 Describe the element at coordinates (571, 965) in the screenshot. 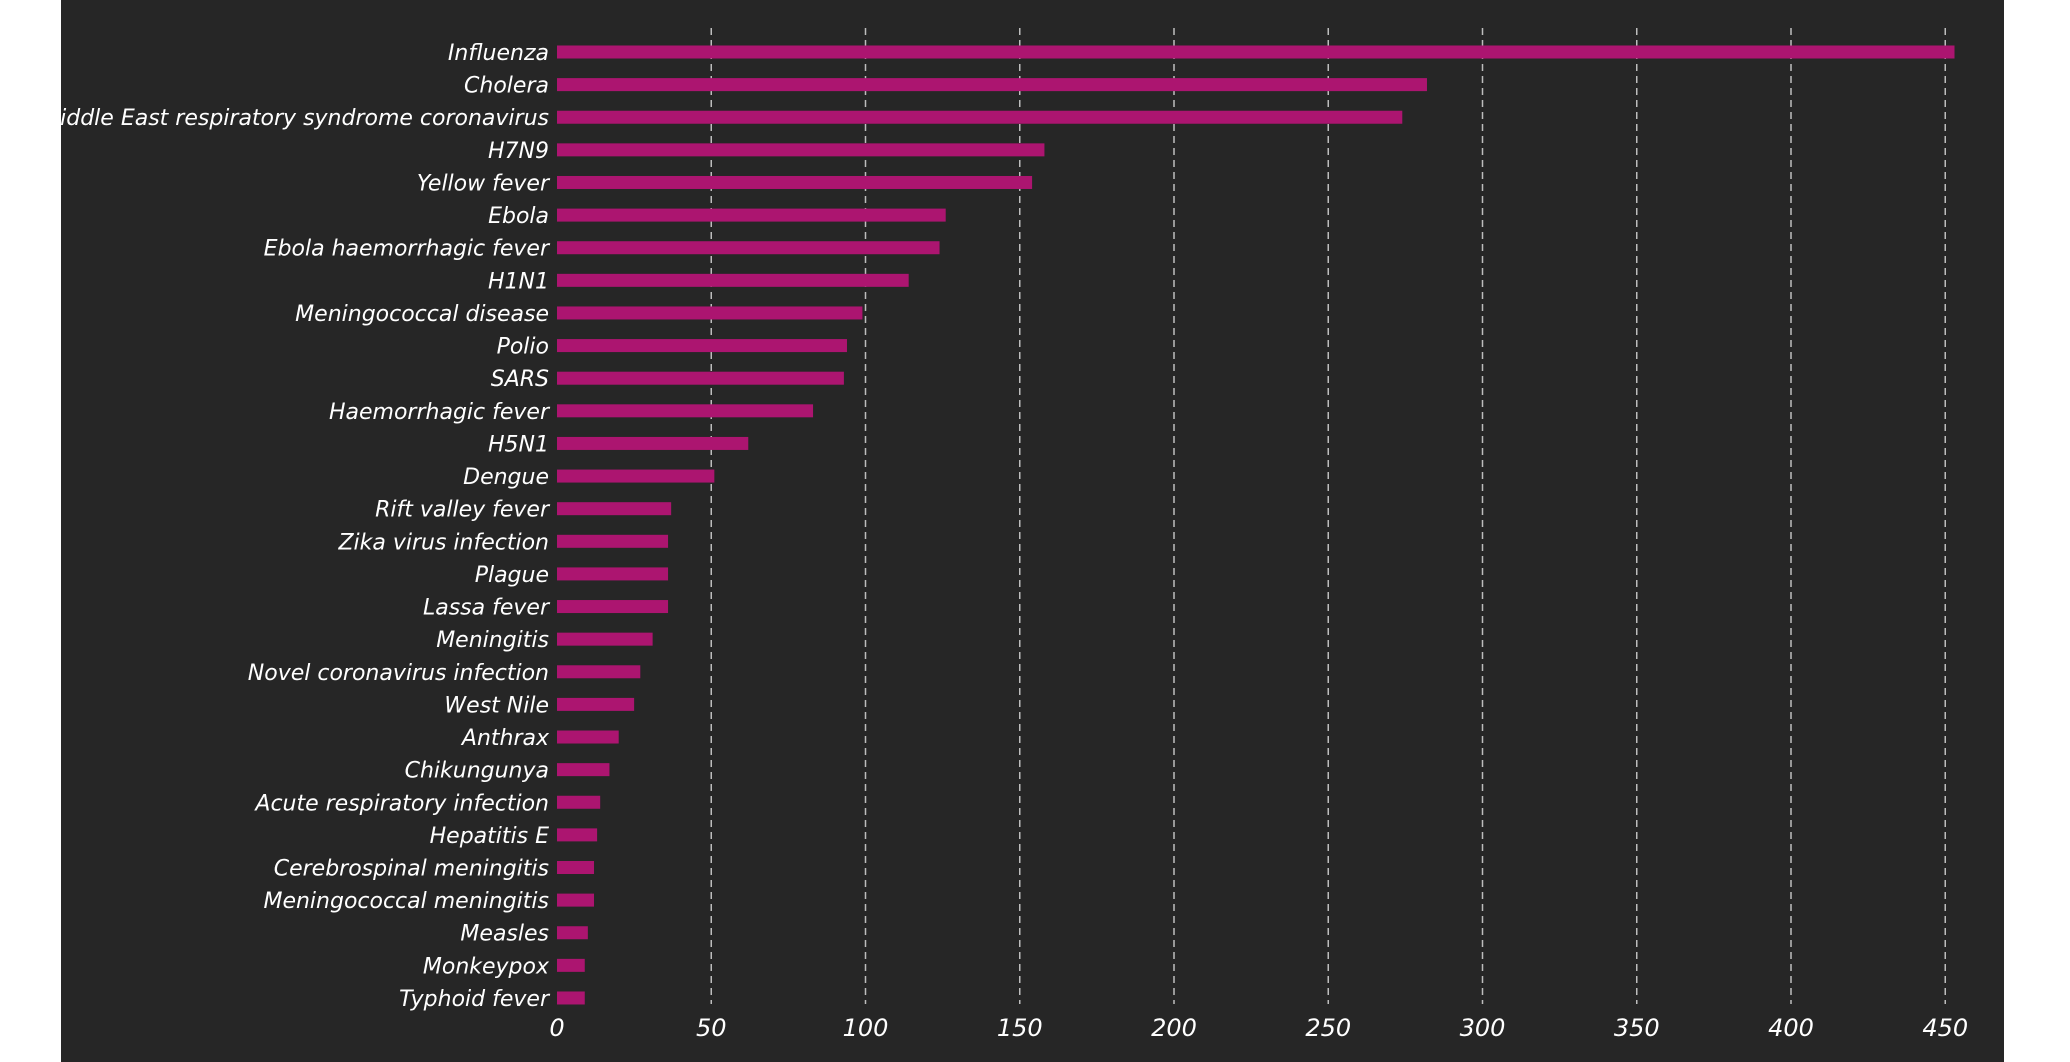

I see `bar-monkeypox` at that location.